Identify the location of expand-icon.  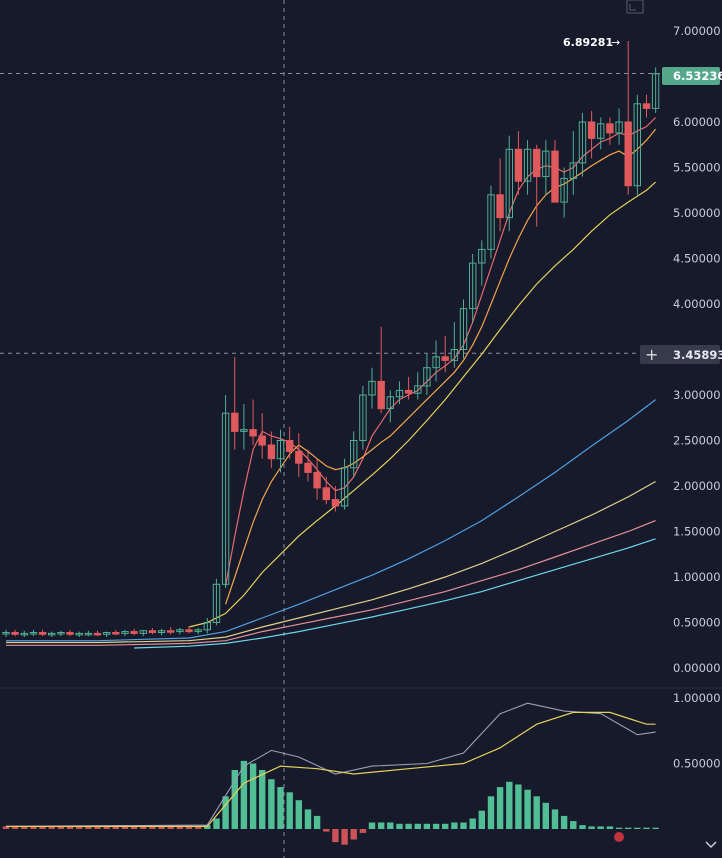
(635, 7).